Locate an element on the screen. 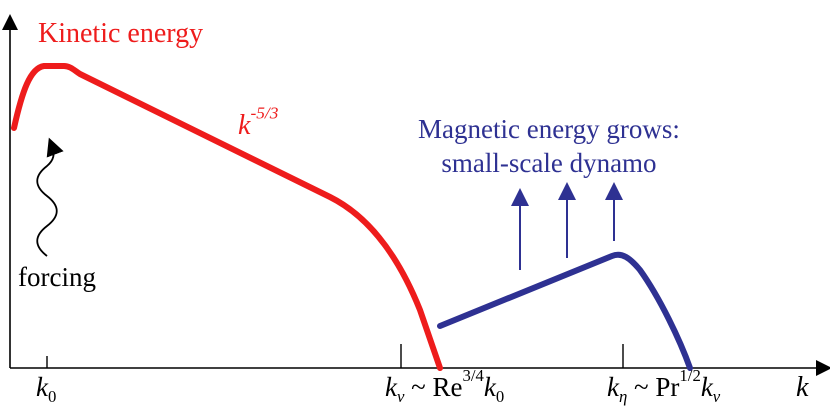  kinetic-energy-title: Kinetic energy is located at coordinates (121, 33).